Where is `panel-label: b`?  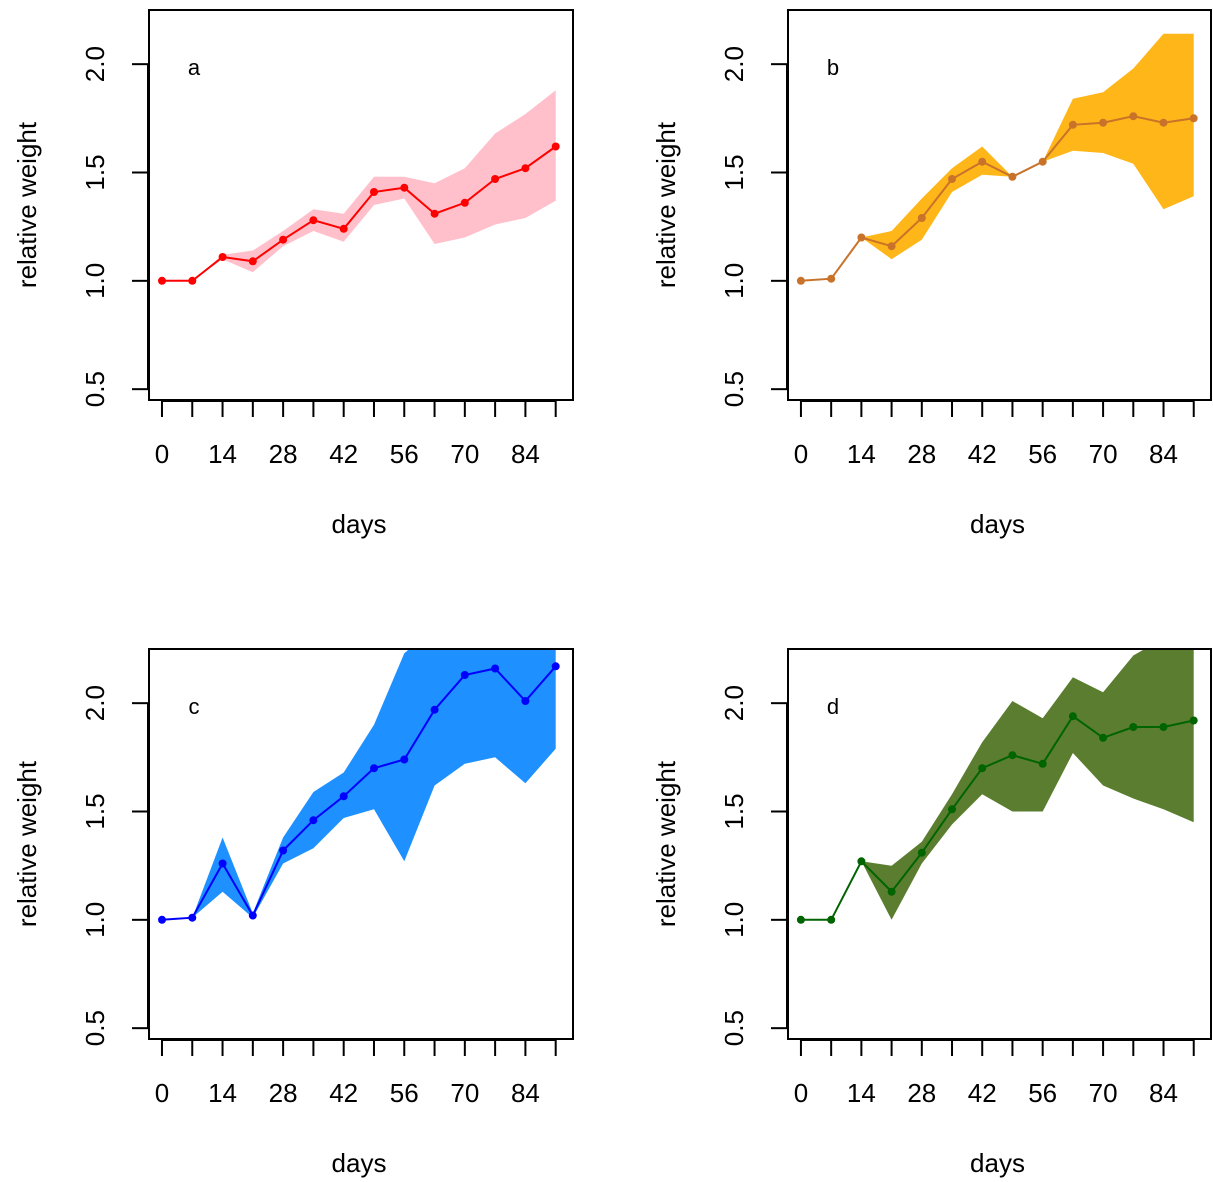 panel-label: b is located at coordinates (833, 67).